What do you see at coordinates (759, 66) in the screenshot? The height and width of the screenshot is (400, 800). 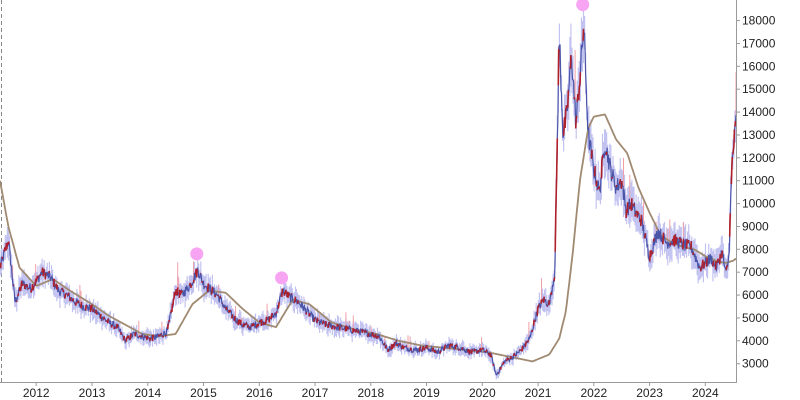 I see `y-tick-label: 16000` at bounding box center [759, 66].